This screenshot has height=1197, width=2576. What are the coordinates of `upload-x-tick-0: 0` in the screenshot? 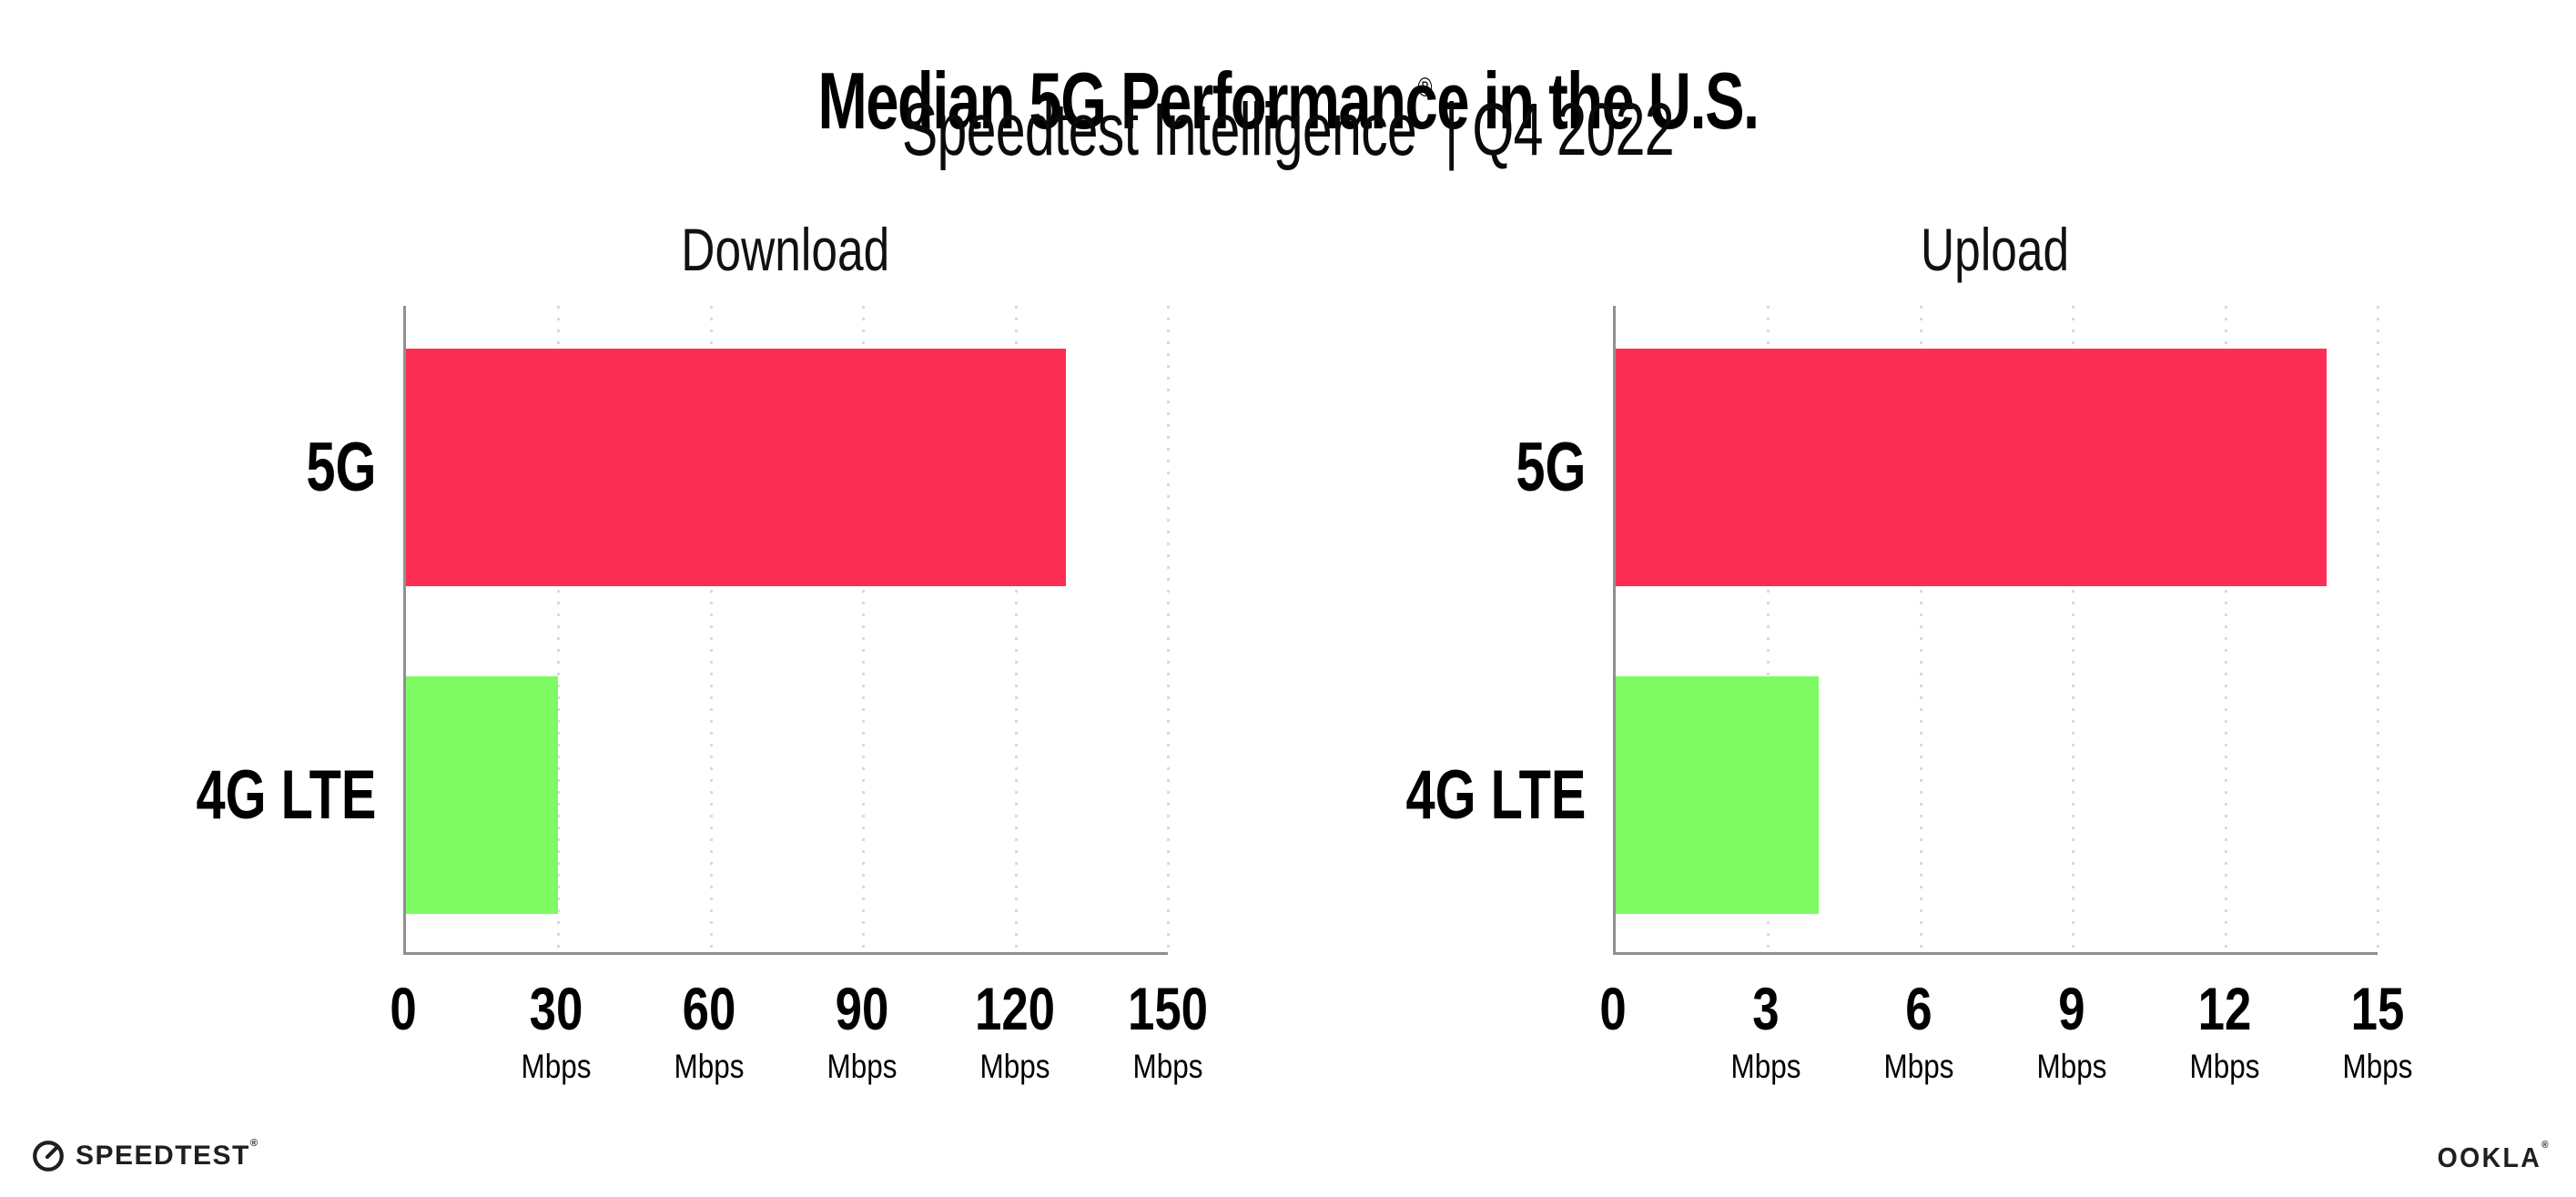 It's located at (1613, 997).